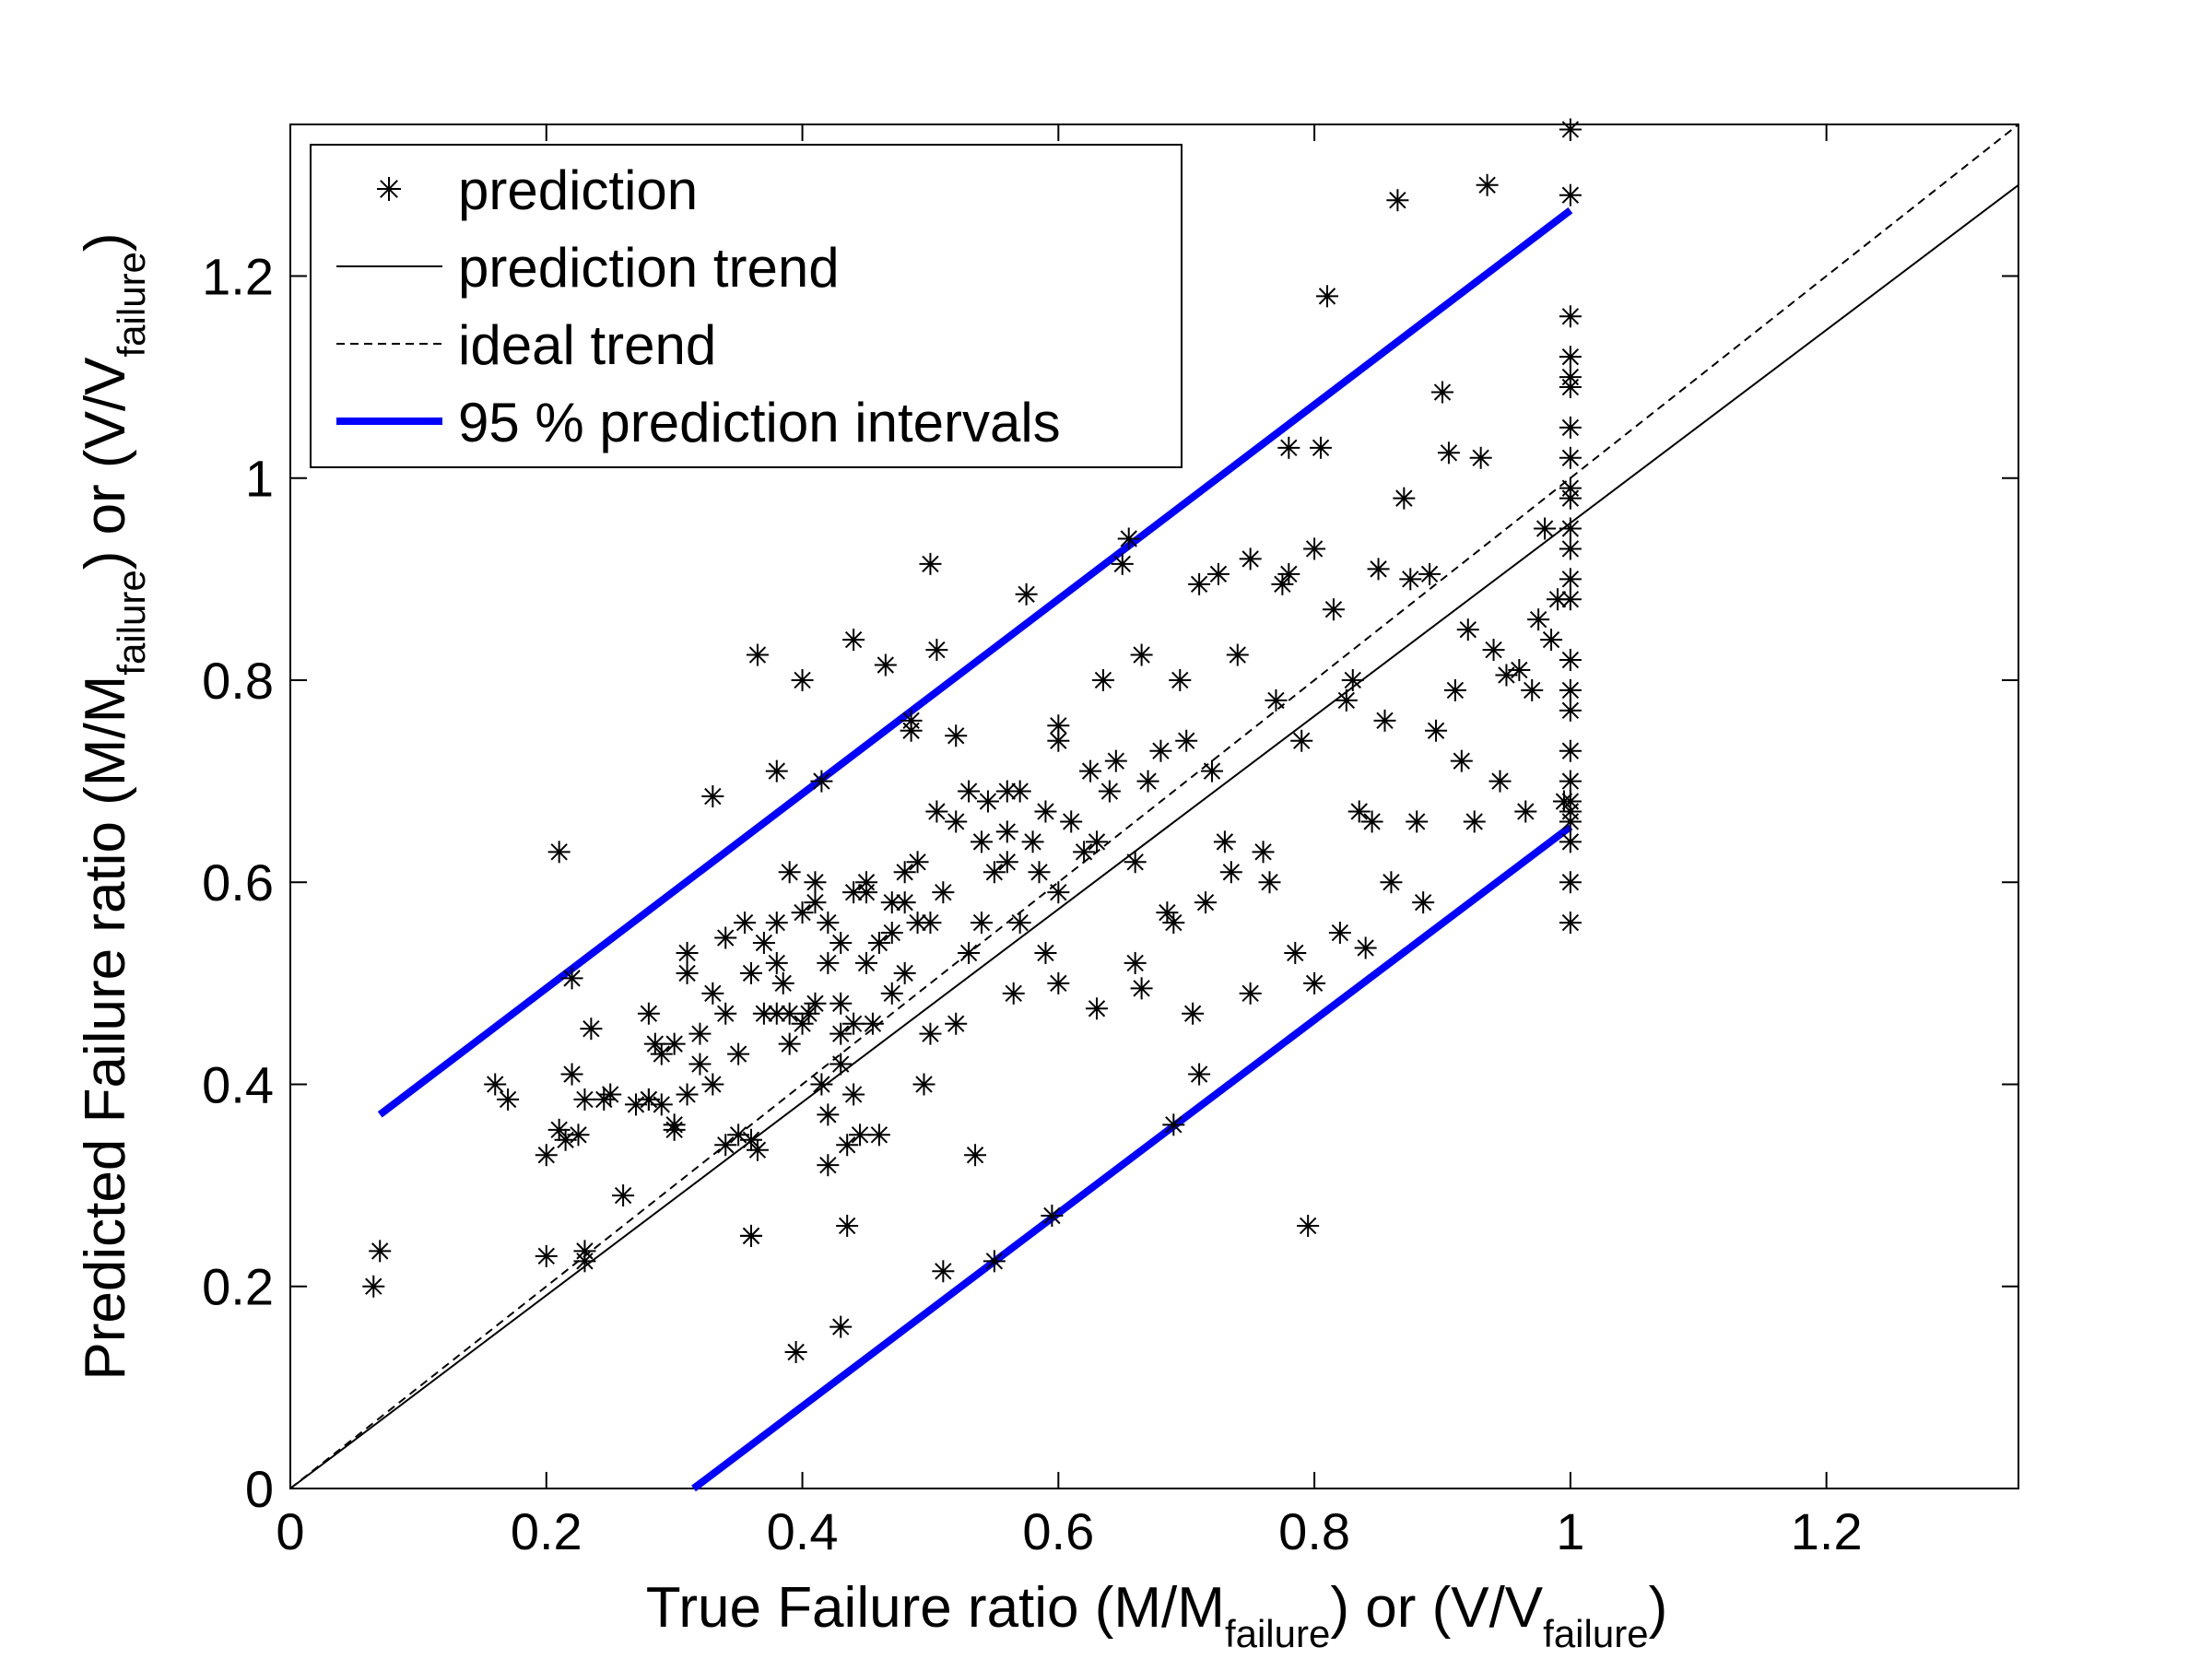  I want to click on y-axis-title-part-2: ) or (V/V, so click(105, 463).